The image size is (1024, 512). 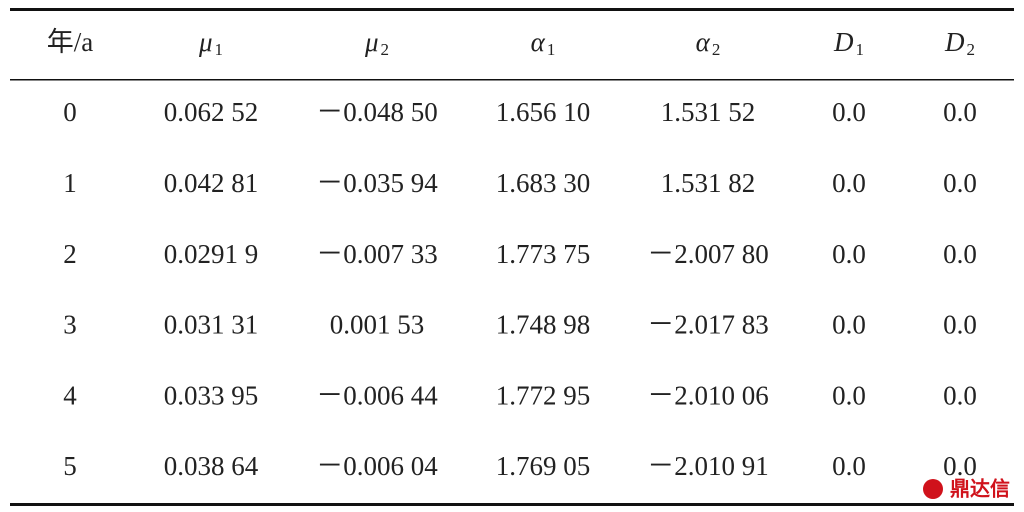 I want to click on table-cell: 1.656 10, so click(x=543, y=112).